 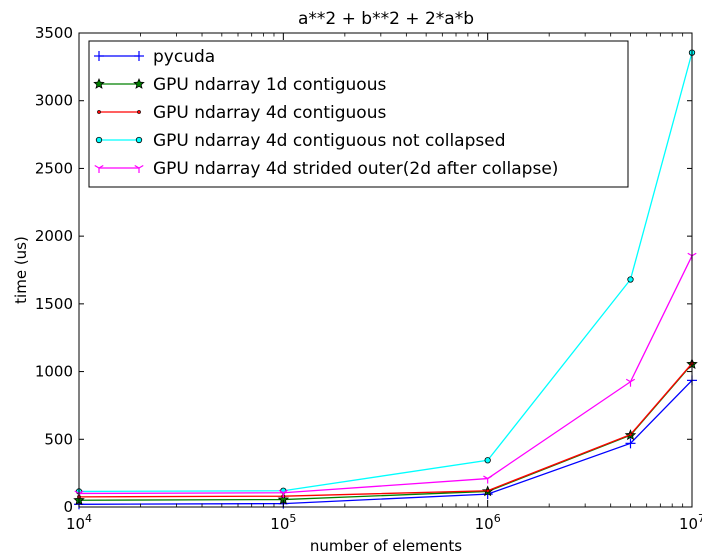 What do you see at coordinates (283, 522) in the screenshot?
I see `x-tick-label: 10⁵` at bounding box center [283, 522].